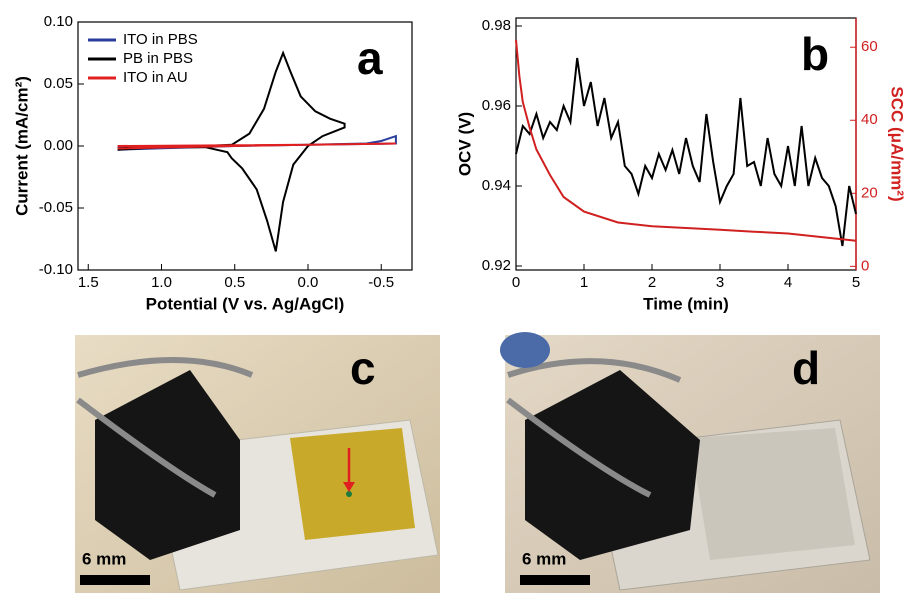  What do you see at coordinates (58, 83) in the screenshot?
I see `y-tick-label: 0.05` at bounding box center [58, 83].